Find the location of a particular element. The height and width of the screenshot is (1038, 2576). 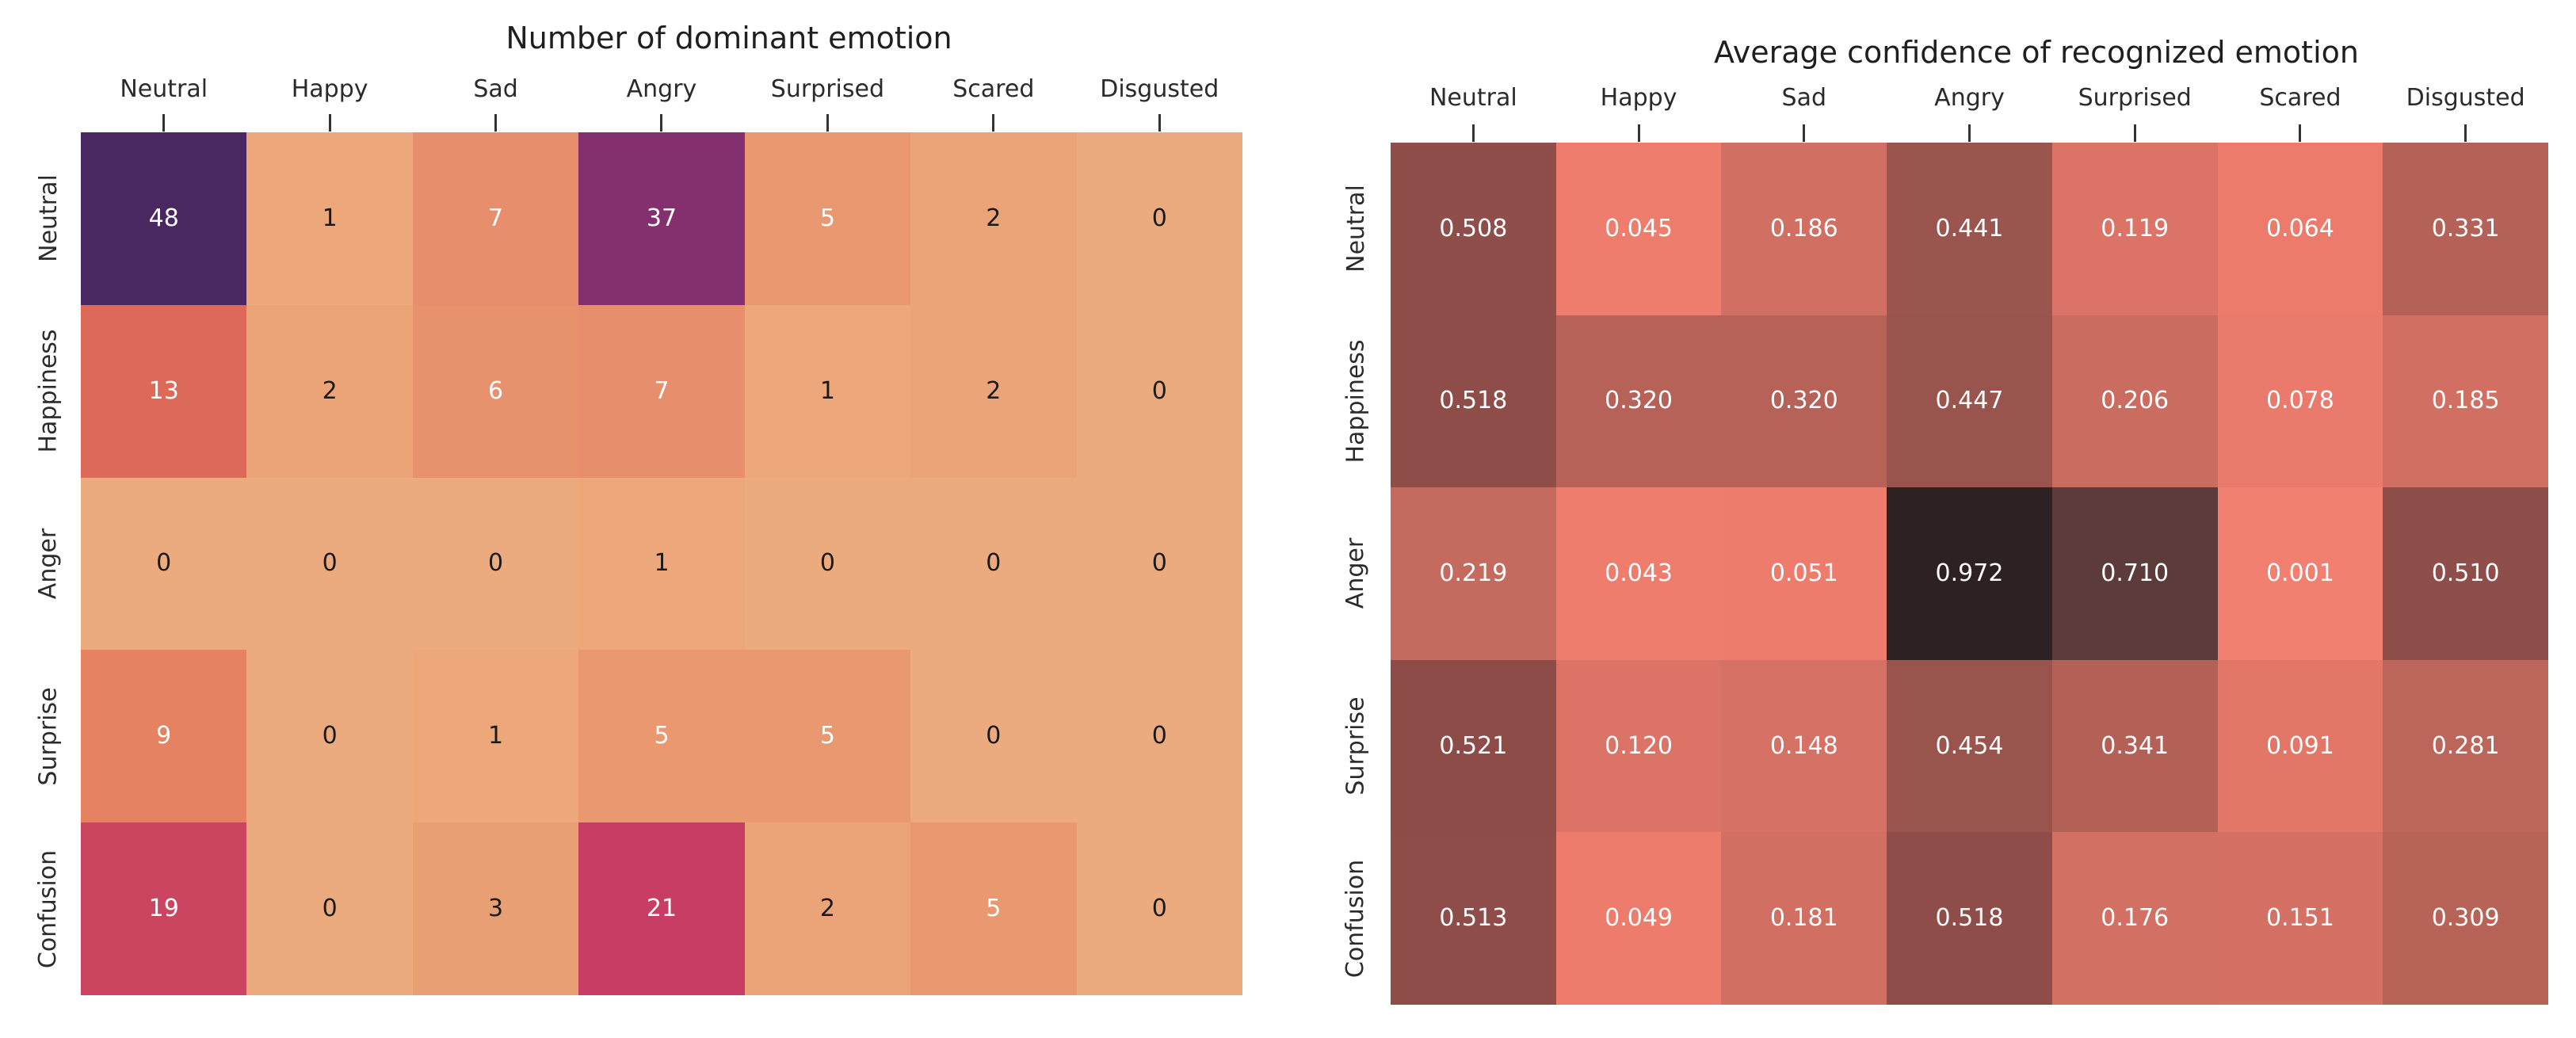

y-axis-tick-label: Surprise is located at coordinates (48, 736).